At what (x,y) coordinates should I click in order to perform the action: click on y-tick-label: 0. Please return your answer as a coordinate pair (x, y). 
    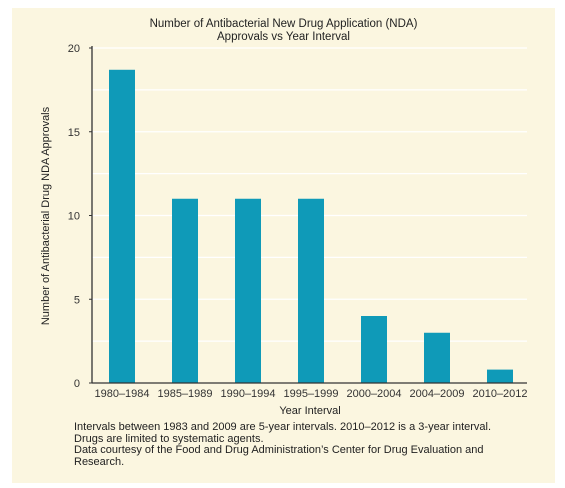
    Looking at the image, I should click on (77, 384).